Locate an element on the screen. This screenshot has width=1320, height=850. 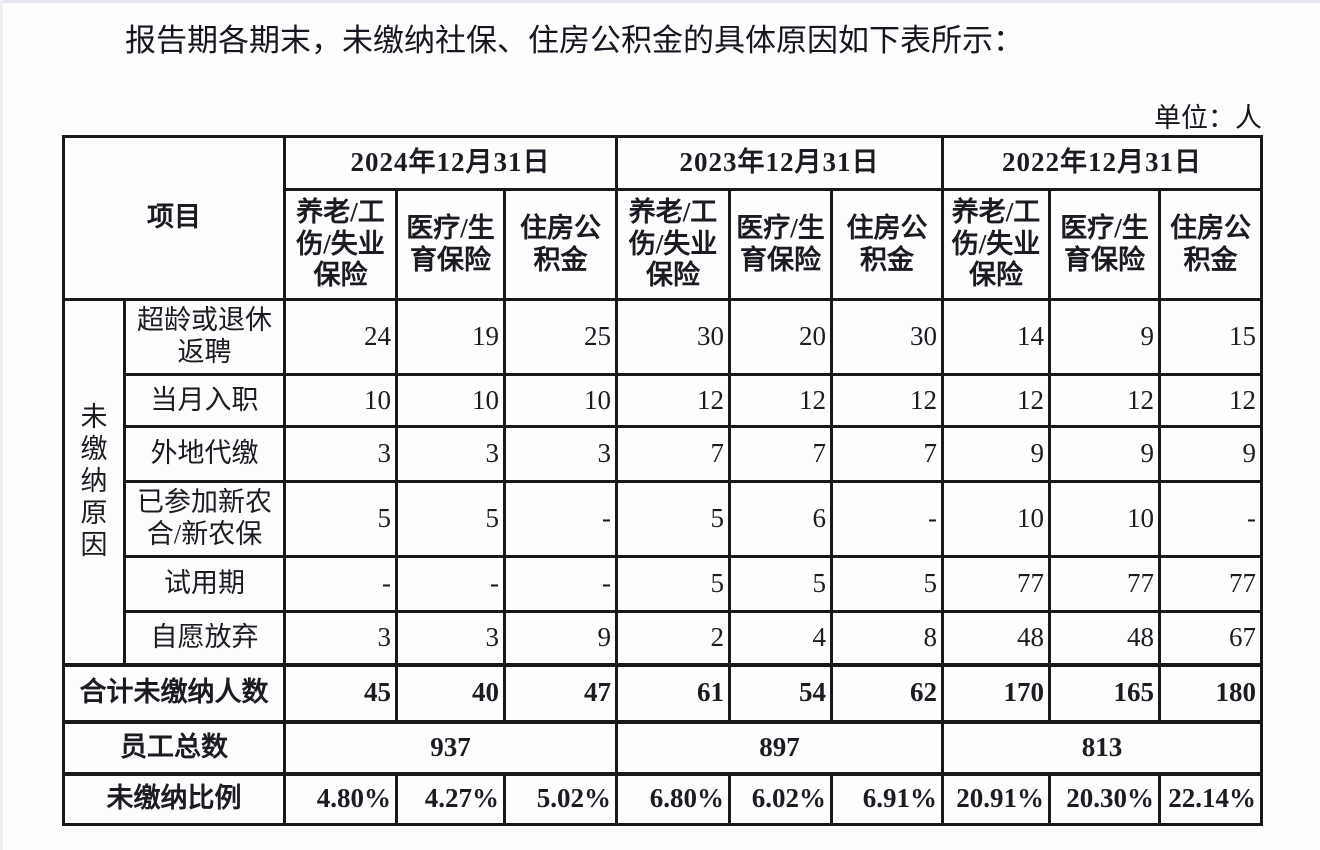
total-row: 合计未缴纳人数 45 40 47 61 54 62 170 165 180 is located at coordinates (663, 692).